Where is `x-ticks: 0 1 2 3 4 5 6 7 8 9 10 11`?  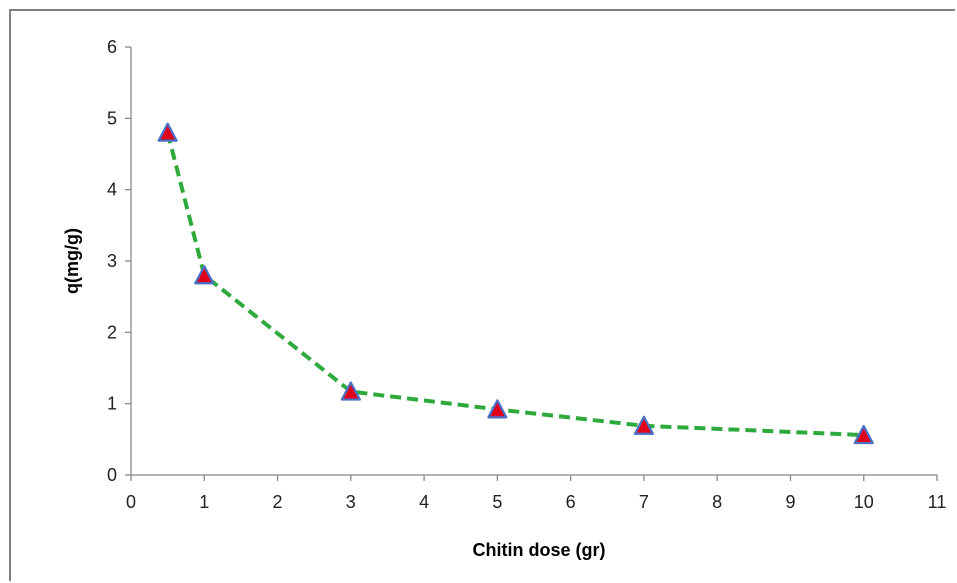 x-ticks: 0 1 2 3 4 5 6 7 8 9 10 11 is located at coordinates (536, 493).